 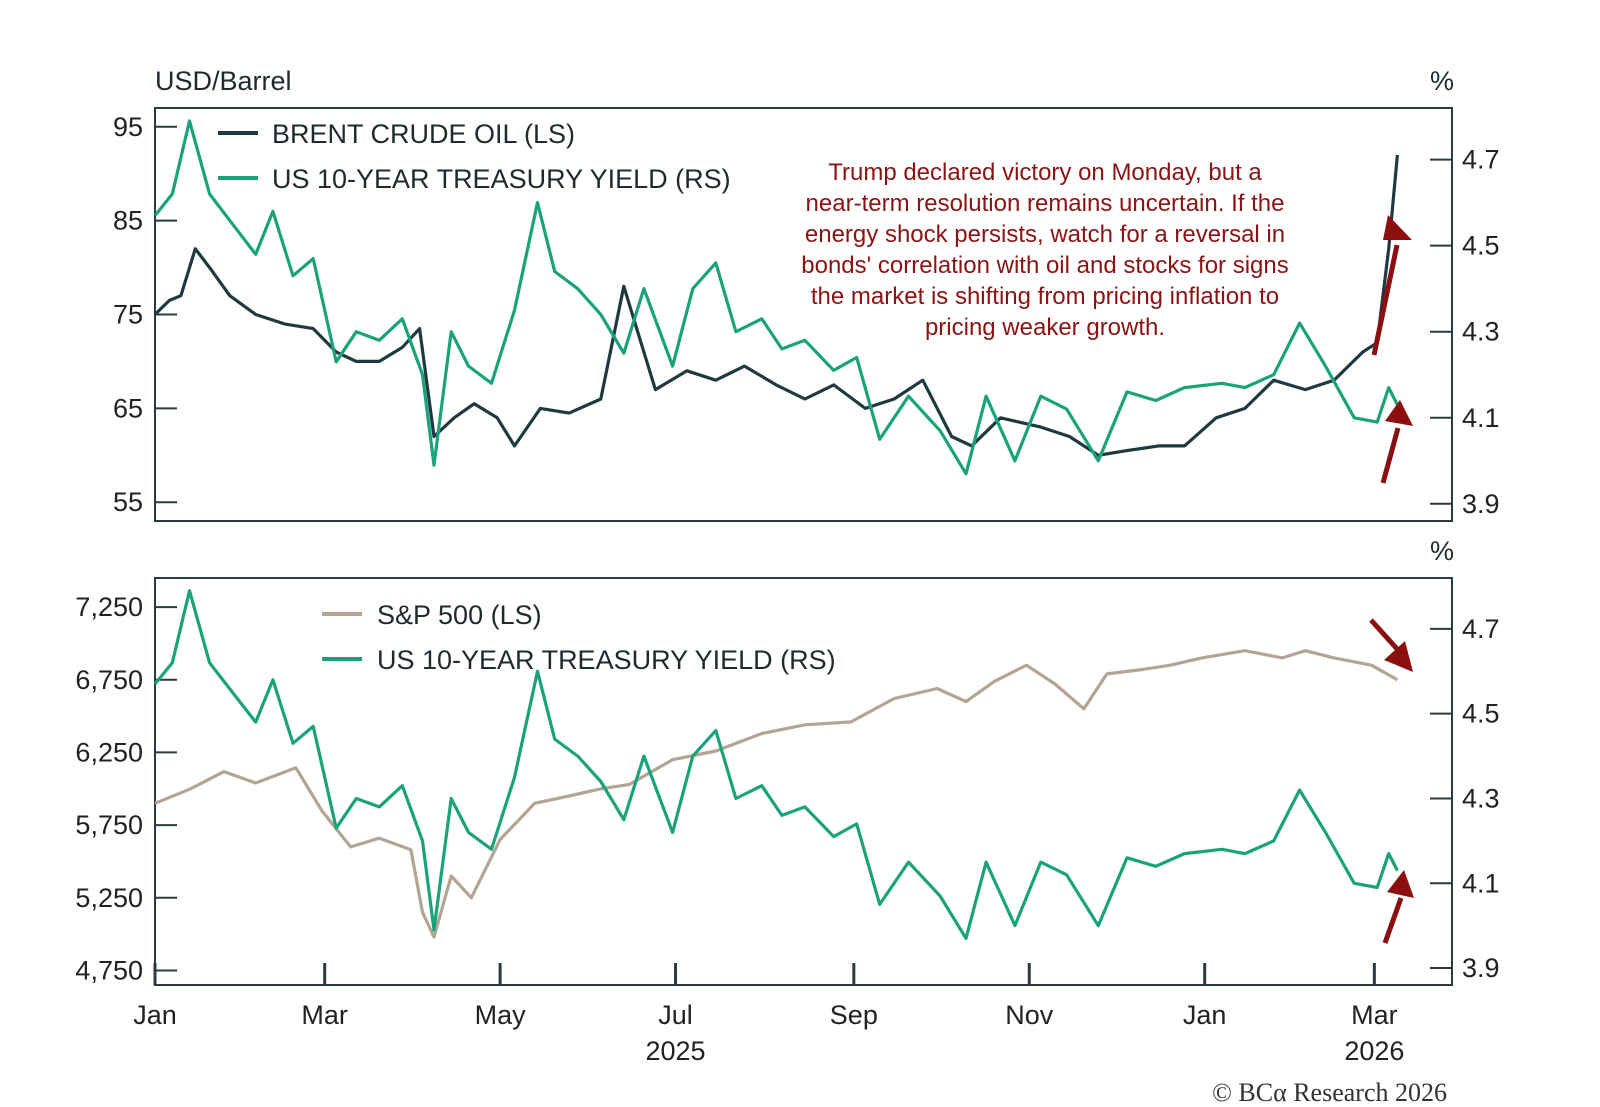 What do you see at coordinates (128, 408) in the screenshot?
I see `left-tick-label: 65` at bounding box center [128, 408].